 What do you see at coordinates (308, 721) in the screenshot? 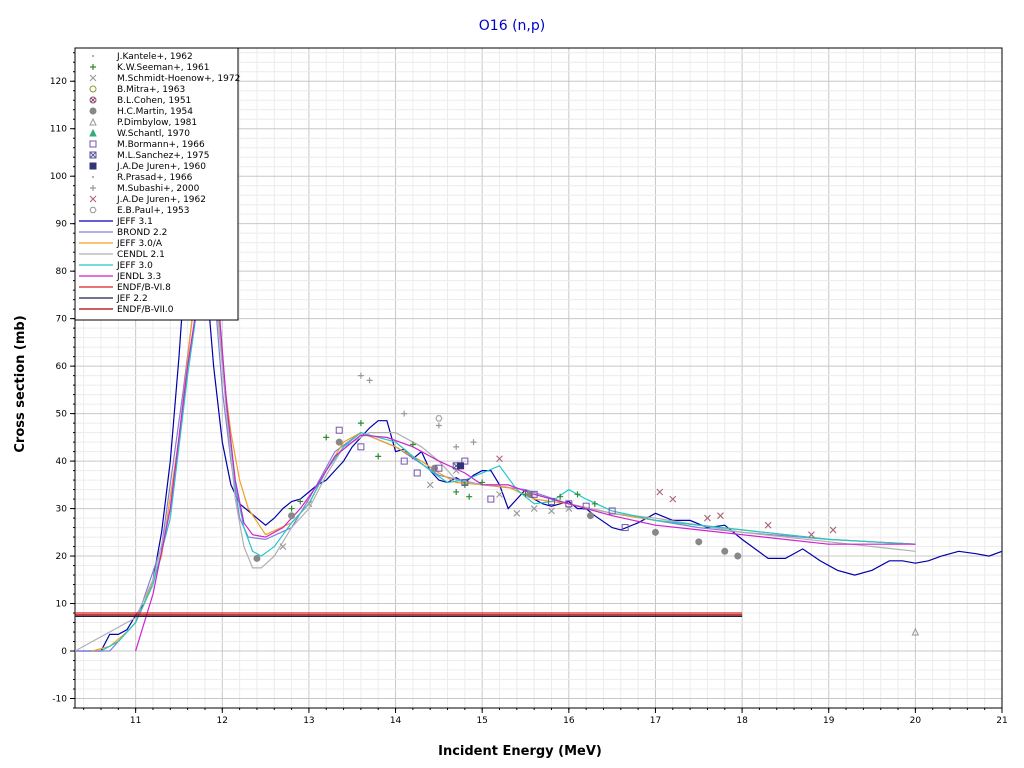
I see `x-tick-label: 13` at bounding box center [308, 721].